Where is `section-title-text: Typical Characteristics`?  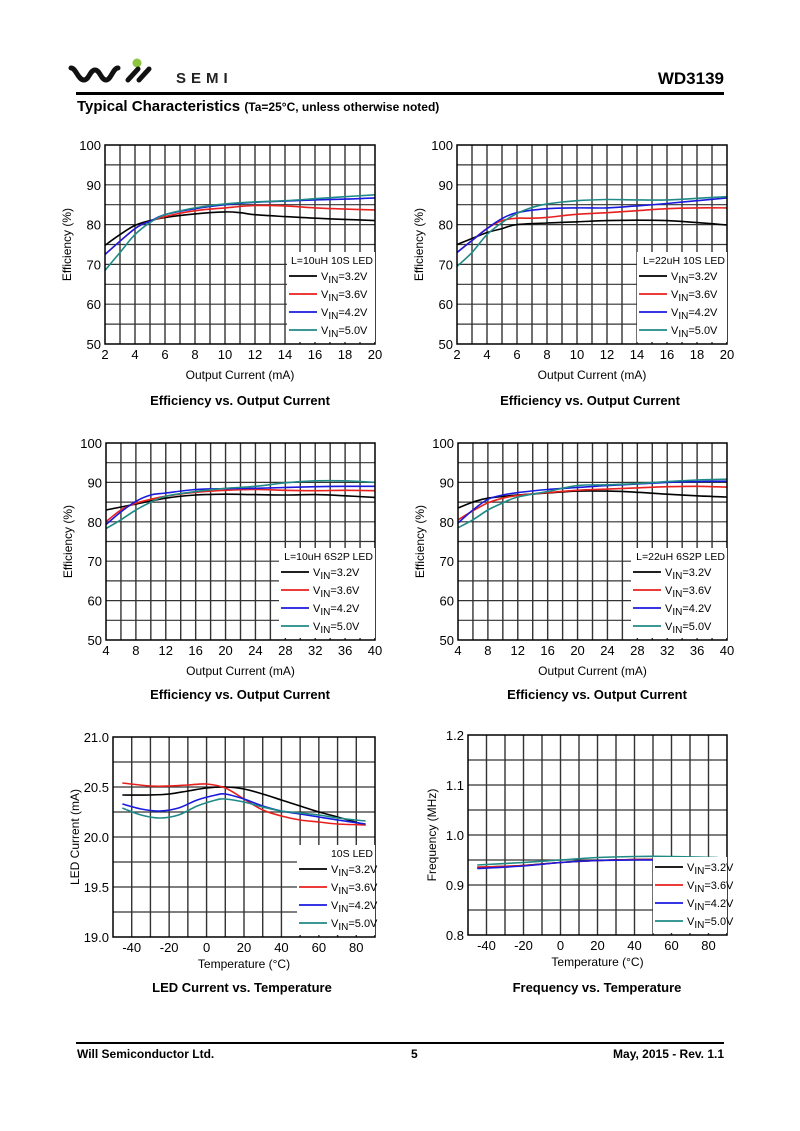 section-title-text: Typical Characteristics is located at coordinates (159, 106).